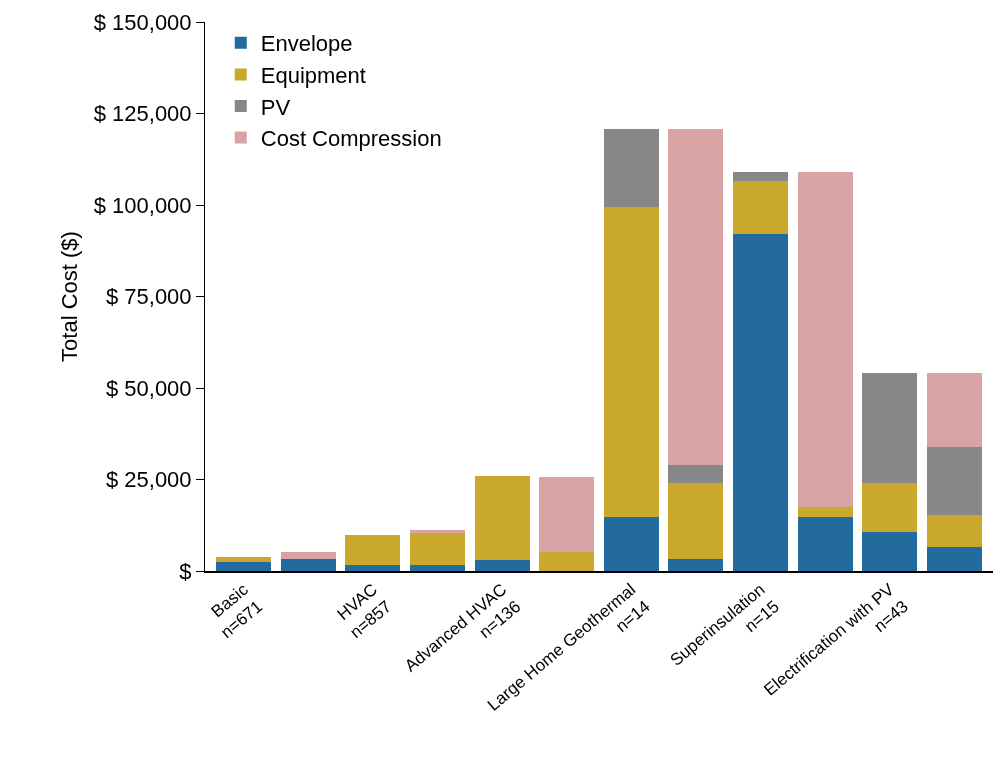 The height and width of the screenshot is (769, 1003). What do you see at coordinates (275, 107) in the screenshot?
I see `legend-label: PV` at bounding box center [275, 107].